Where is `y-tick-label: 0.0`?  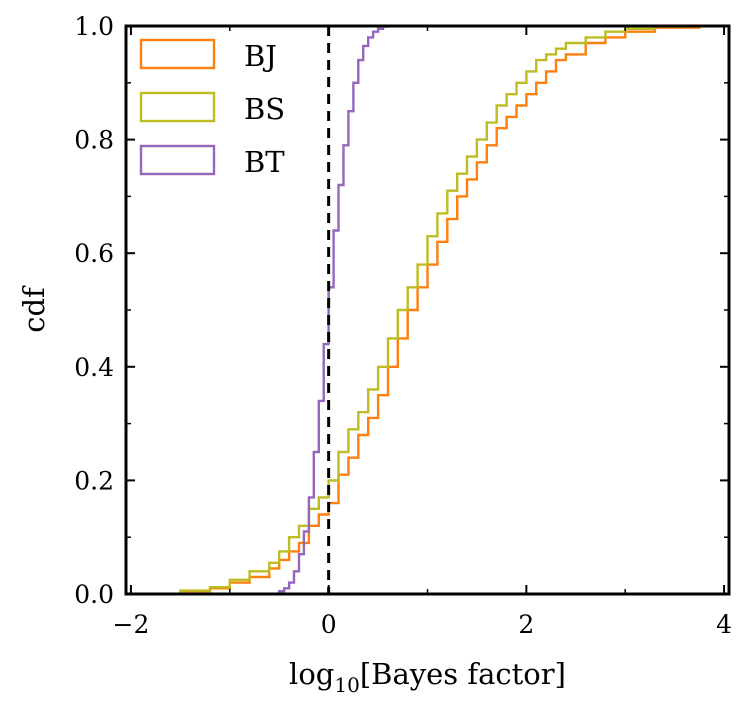
y-tick-label: 0.0 is located at coordinates (94, 594).